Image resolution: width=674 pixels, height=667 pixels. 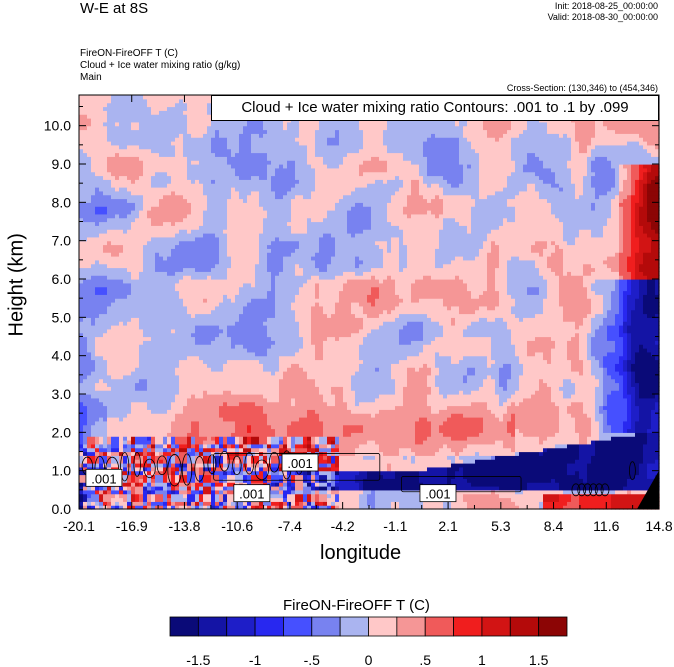 What do you see at coordinates (16, 285) in the screenshot?
I see `y-axis-label: Height (km)` at bounding box center [16, 285].